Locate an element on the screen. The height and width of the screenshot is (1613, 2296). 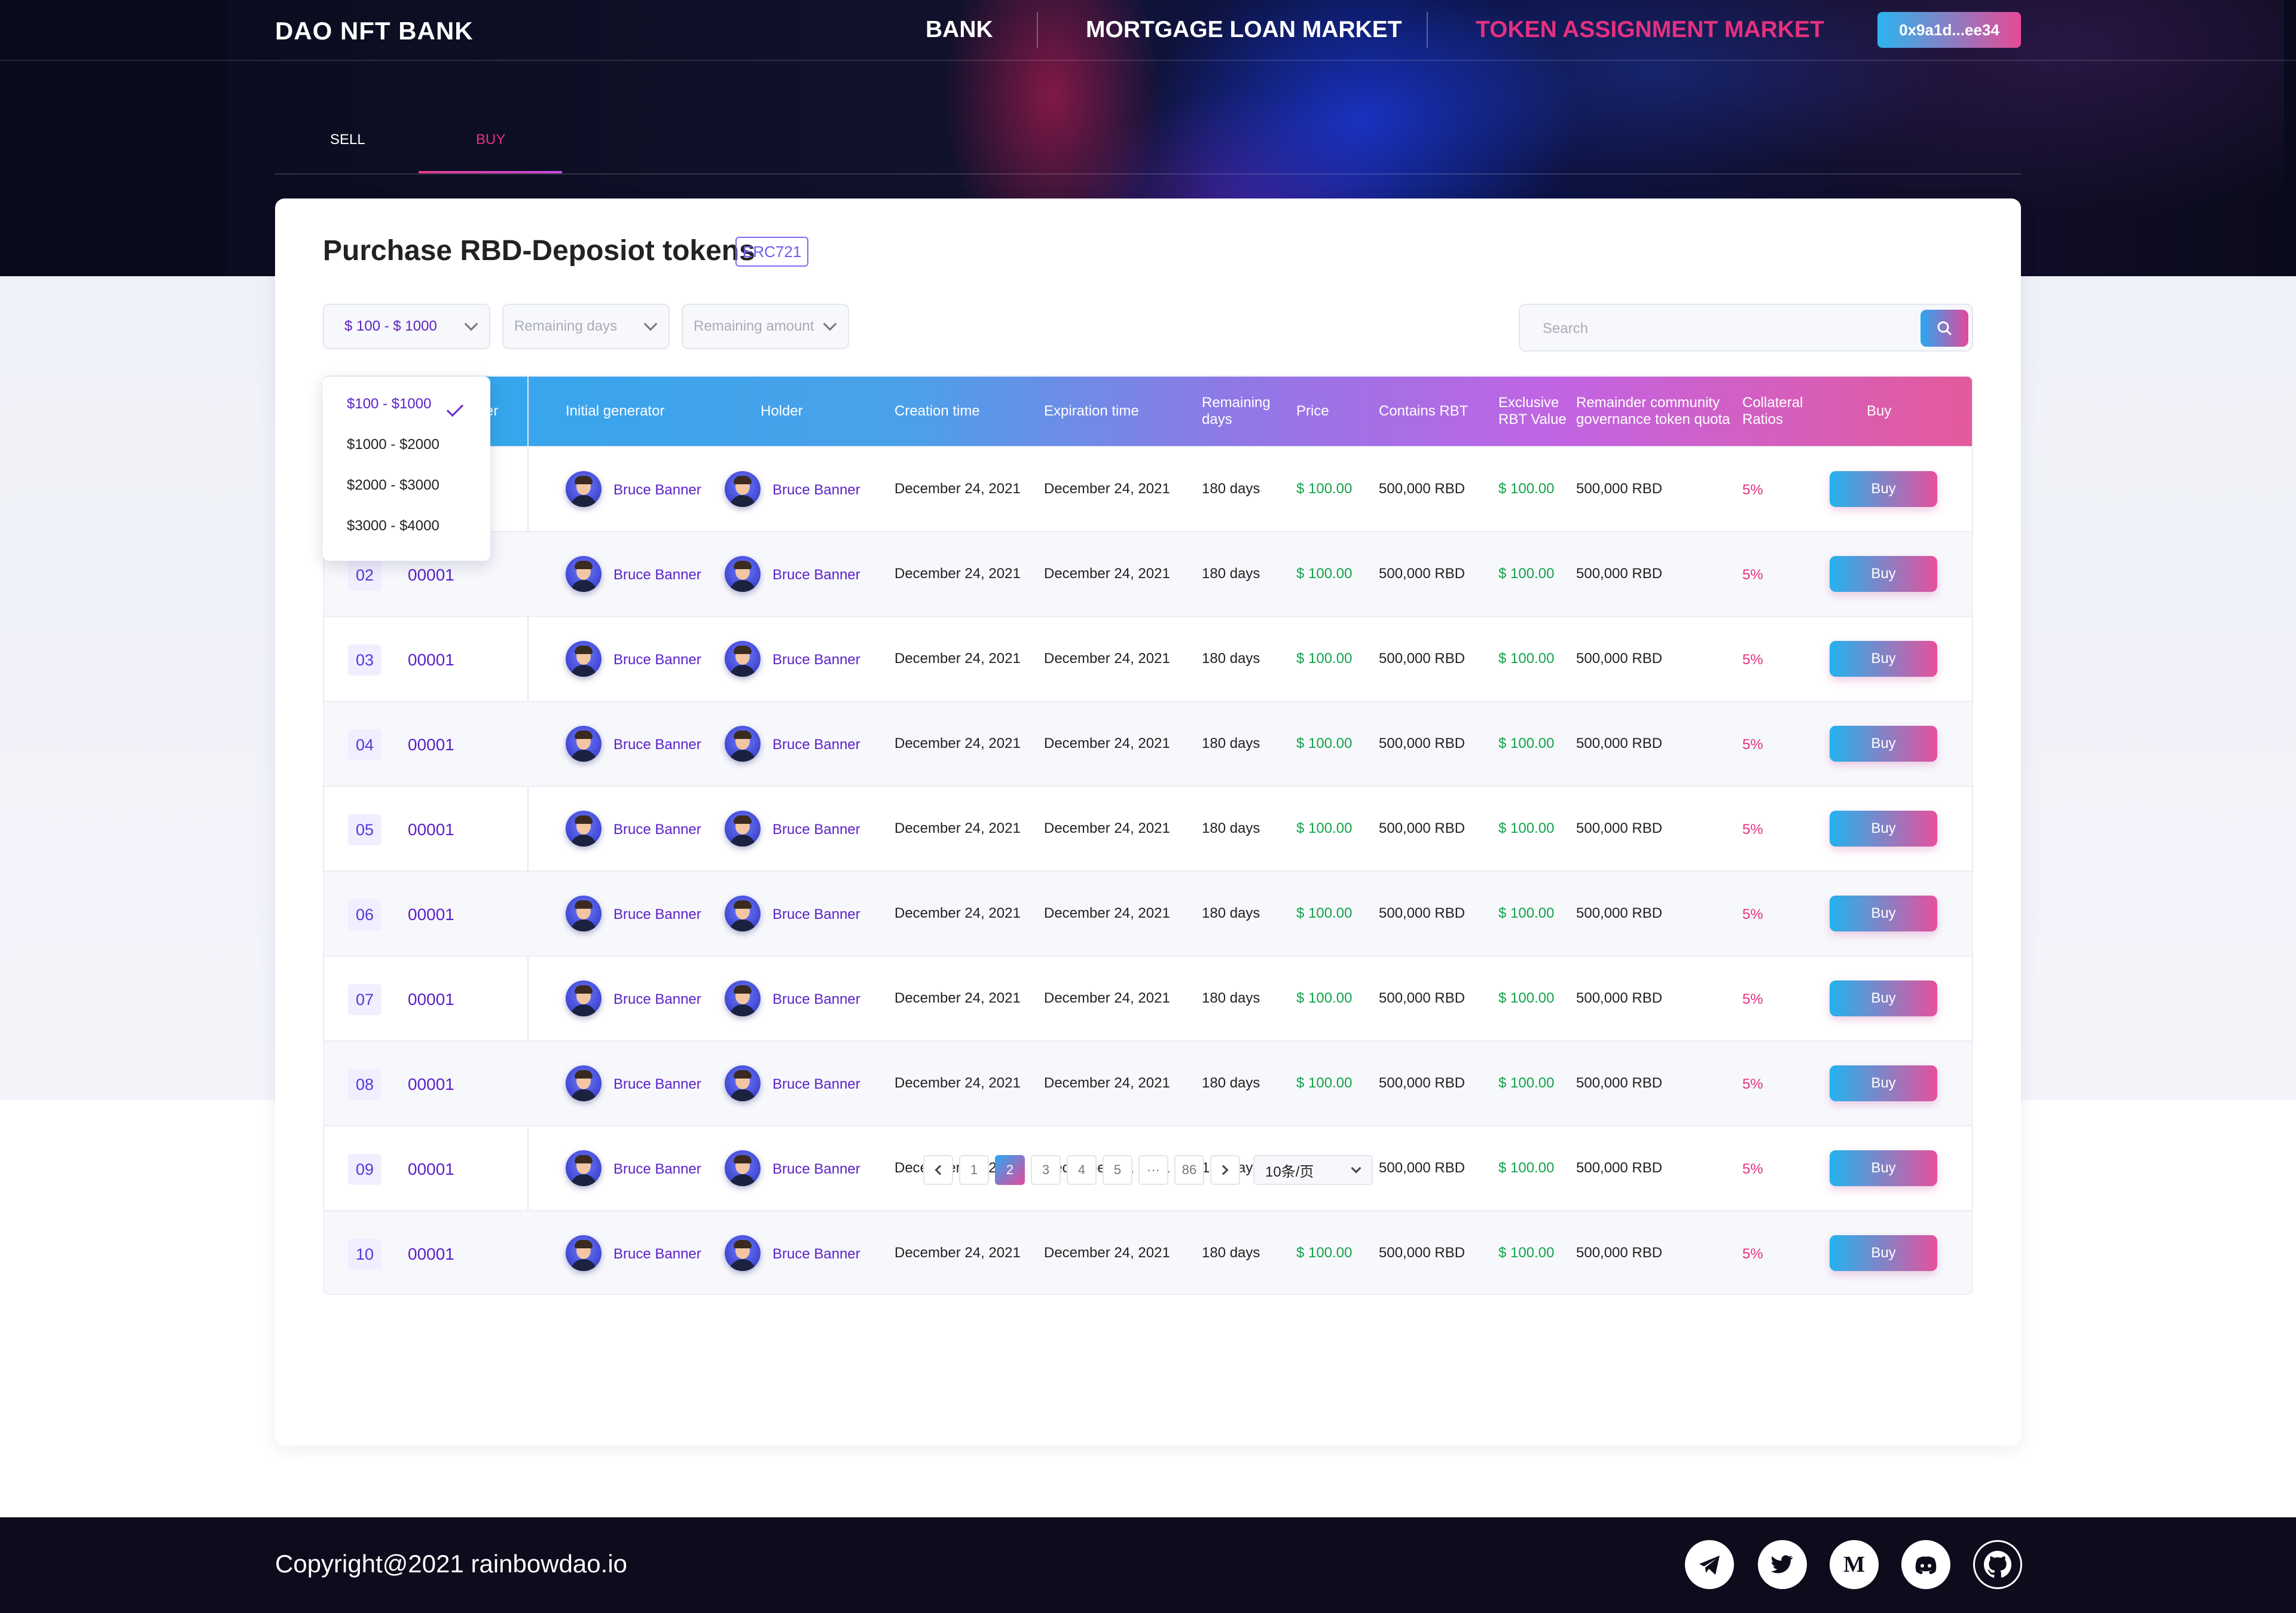
telegram-icon is located at coordinates (1709, 1564).